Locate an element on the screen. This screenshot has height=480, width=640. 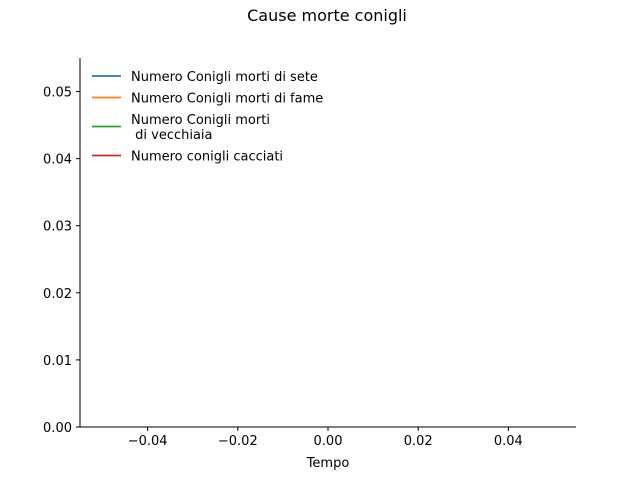
y-tick-label: 0.05 is located at coordinates (57, 93).